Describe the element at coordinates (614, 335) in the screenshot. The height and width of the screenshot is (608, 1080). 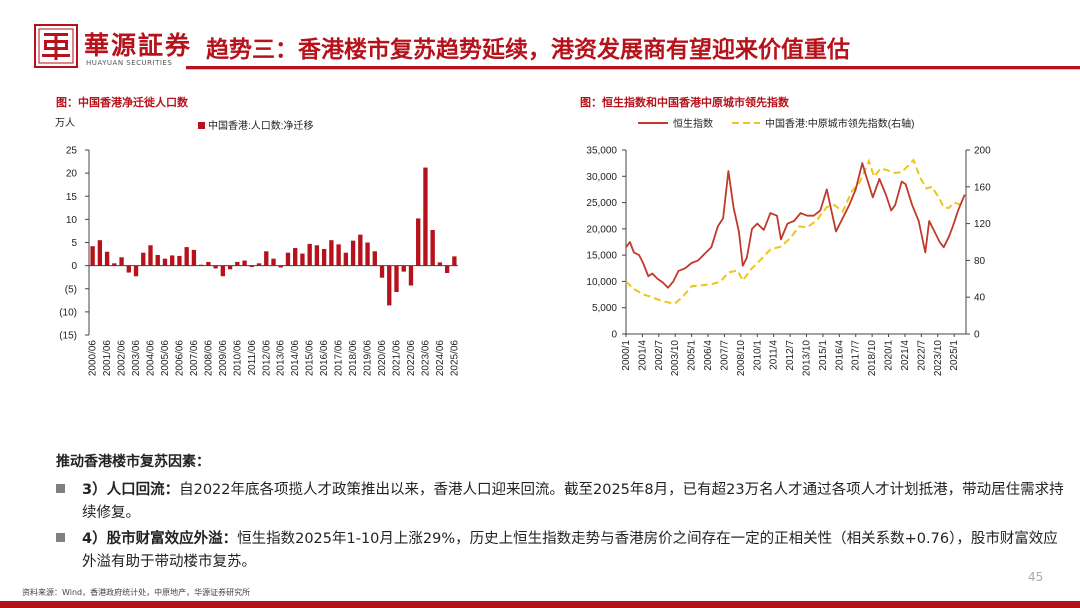
I see `y-left-tick-label: 0` at that location.